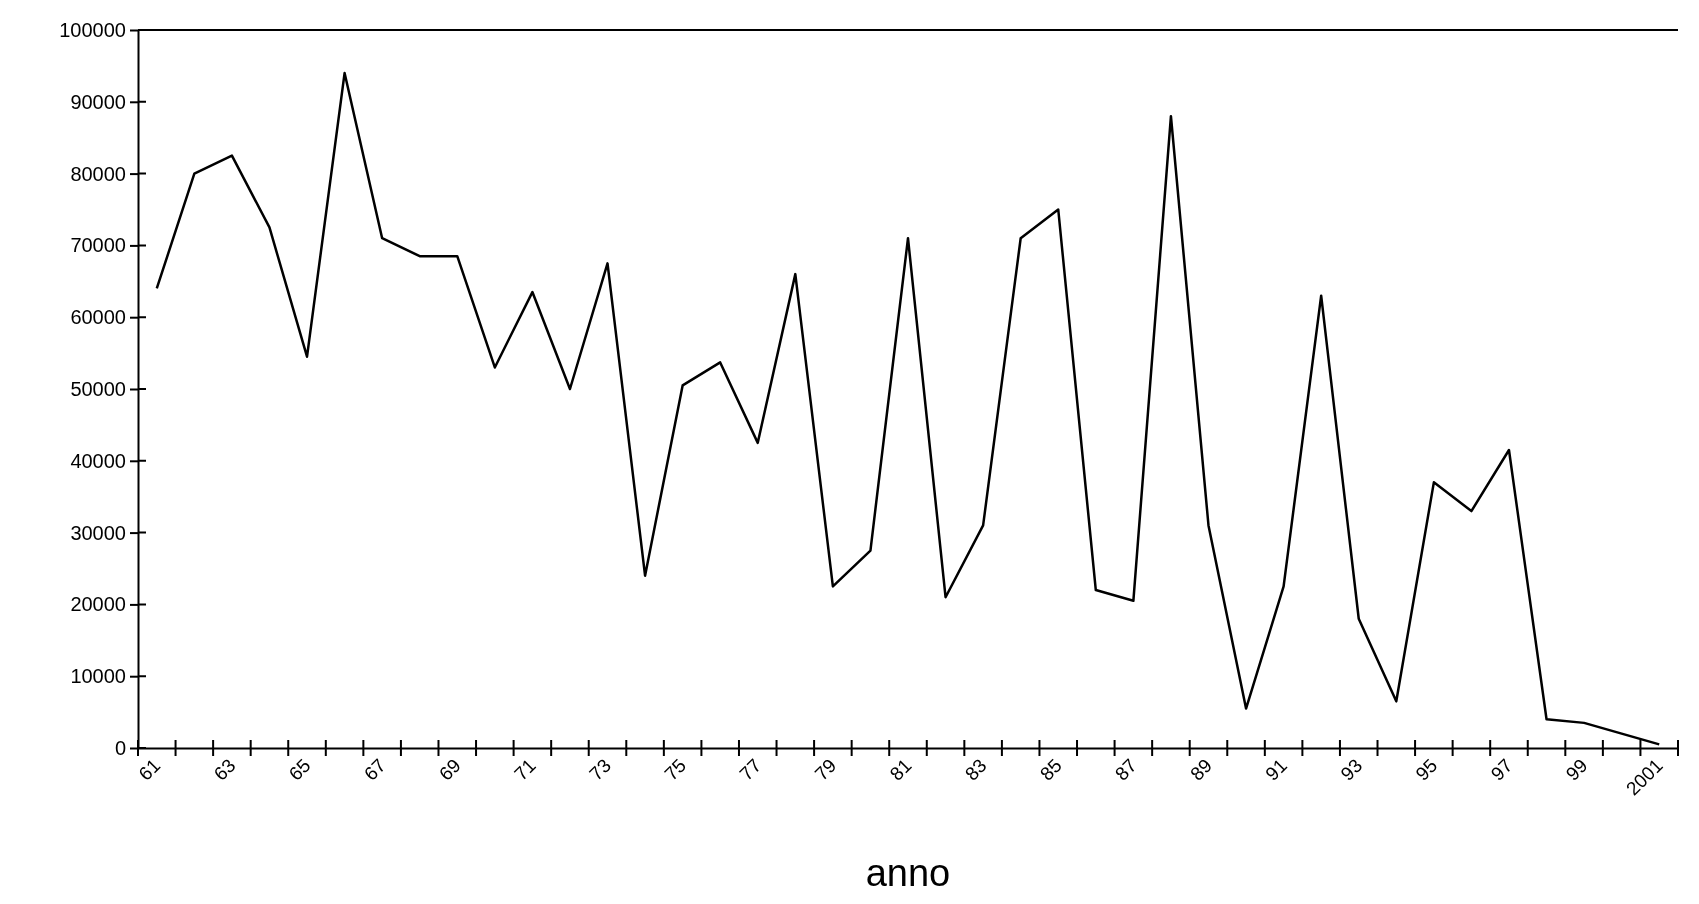 This screenshot has width=1699, height=904. Describe the element at coordinates (450, 769) in the screenshot. I see `x-tick-label: 69` at that location.